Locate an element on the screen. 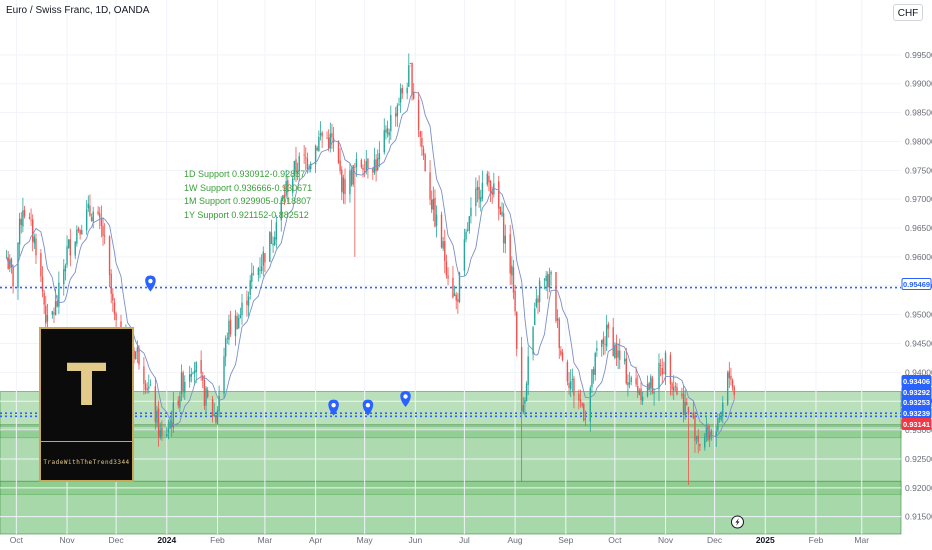 Image resolution: width=932 pixels, height=550 pixels. symbol-title: Euro / Swiss Franc, 1D, OANDA is located at coordinates (78, 10).